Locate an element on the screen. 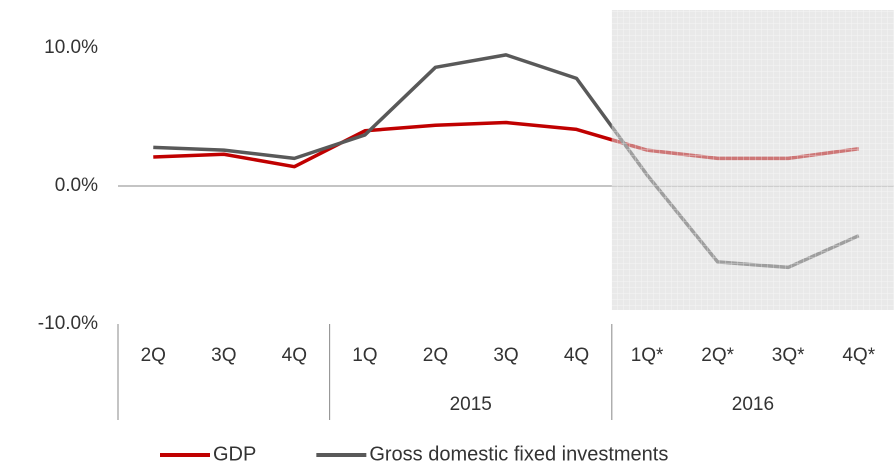  y-tick-label: -10.0% is located at coordinates (68, 323).